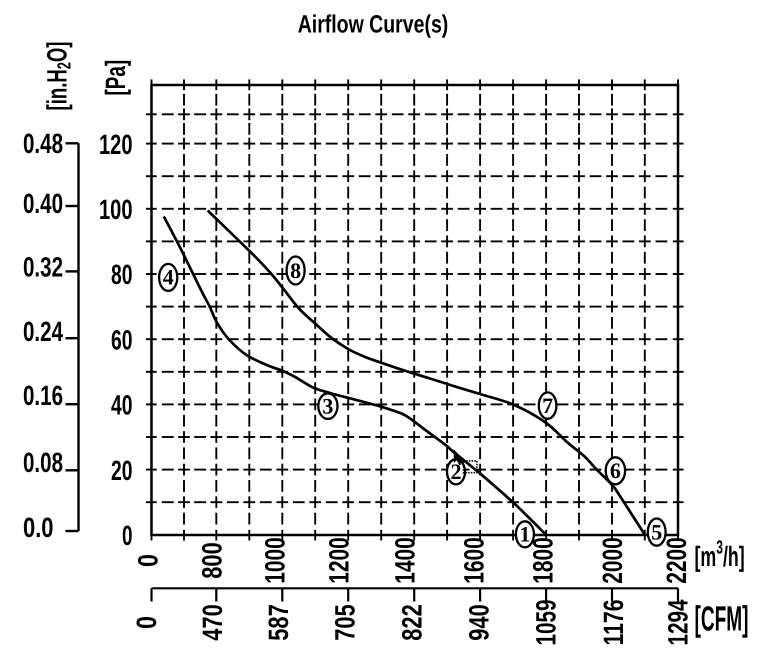  I want to click on svg-text: Airflow Curve(s), so click(373, 25).